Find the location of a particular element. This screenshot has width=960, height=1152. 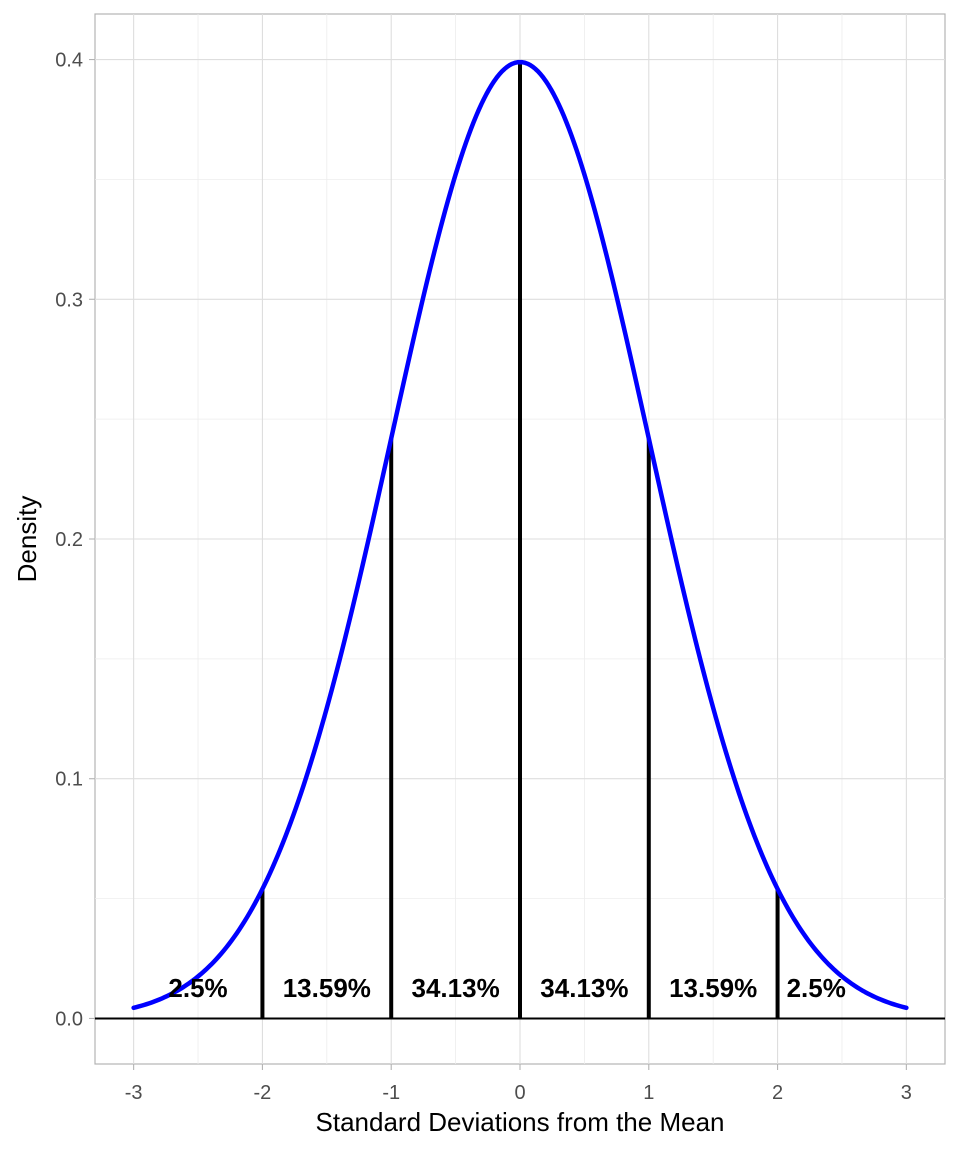

y-tick-label: 0.4 is located at coordinates (69, 61).